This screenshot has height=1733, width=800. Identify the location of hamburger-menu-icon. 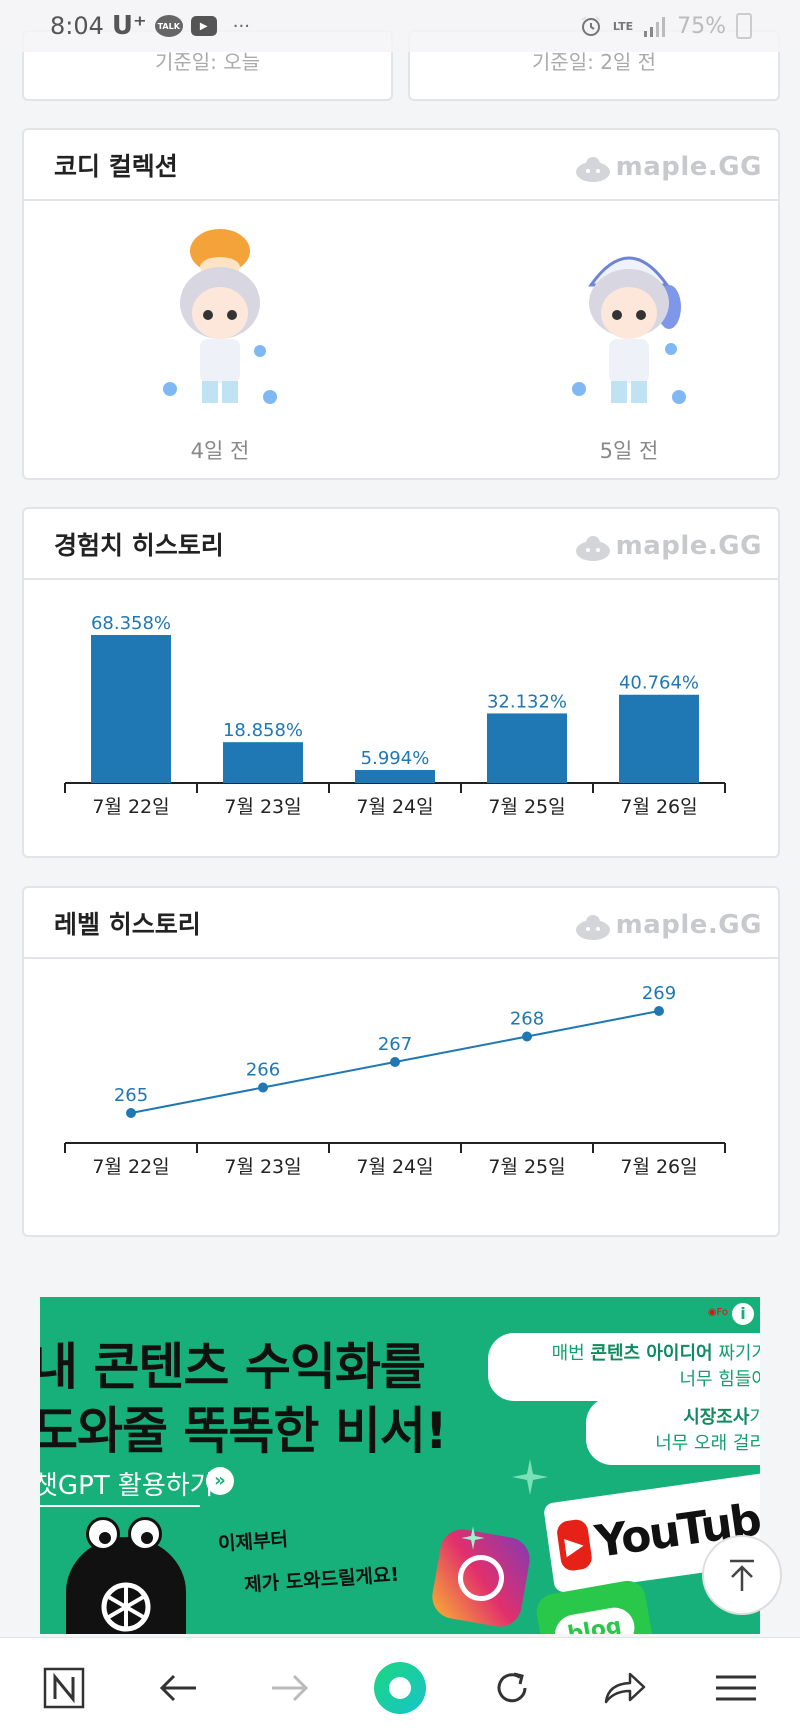
(736, 1688).